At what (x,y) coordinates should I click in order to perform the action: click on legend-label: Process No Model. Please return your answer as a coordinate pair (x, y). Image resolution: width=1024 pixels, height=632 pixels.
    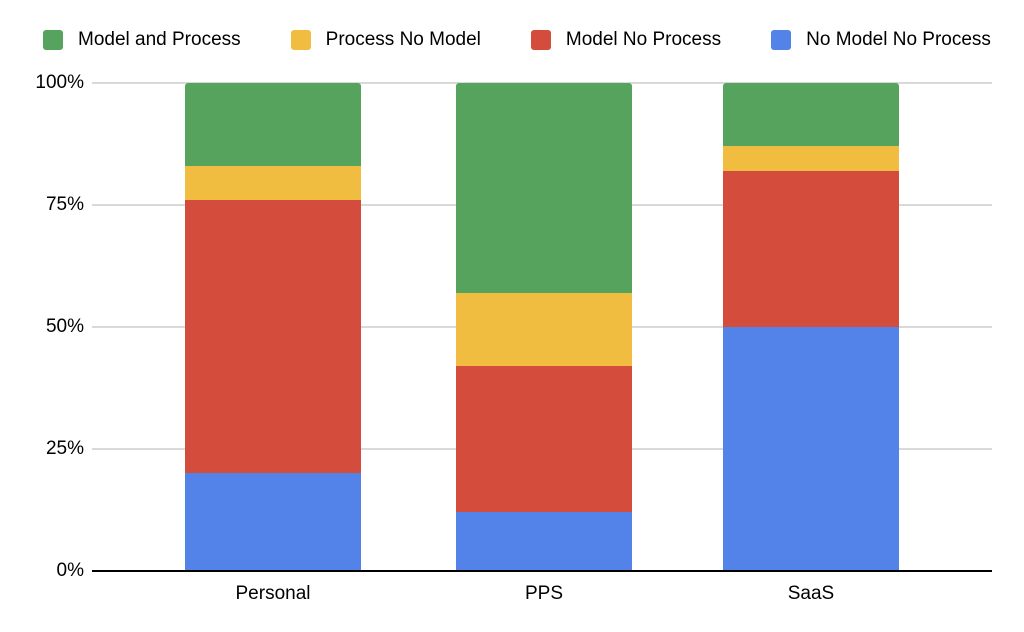
    Looking at the image, I should click on (403, 39).